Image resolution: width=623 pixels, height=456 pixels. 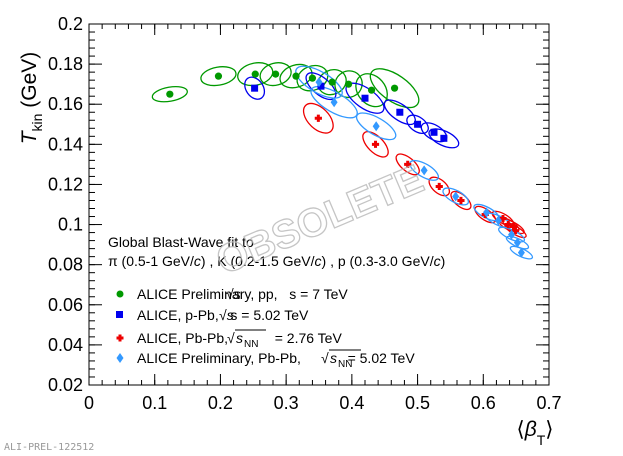 I want to click on legend-marker-ppb-502tev, so click(x=119, y=314).